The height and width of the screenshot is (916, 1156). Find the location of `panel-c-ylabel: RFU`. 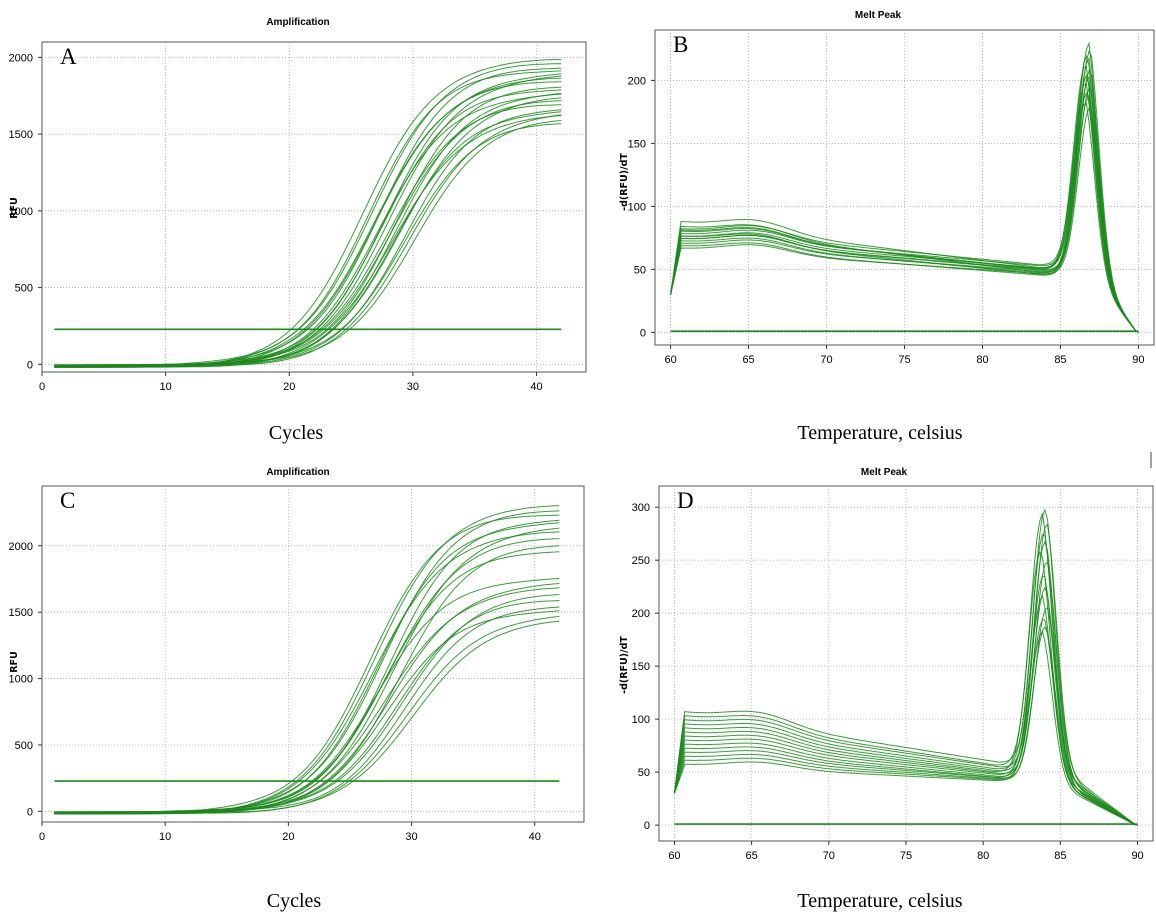

panel-c-ylabel: RFU is located at coordinates (14, 662).